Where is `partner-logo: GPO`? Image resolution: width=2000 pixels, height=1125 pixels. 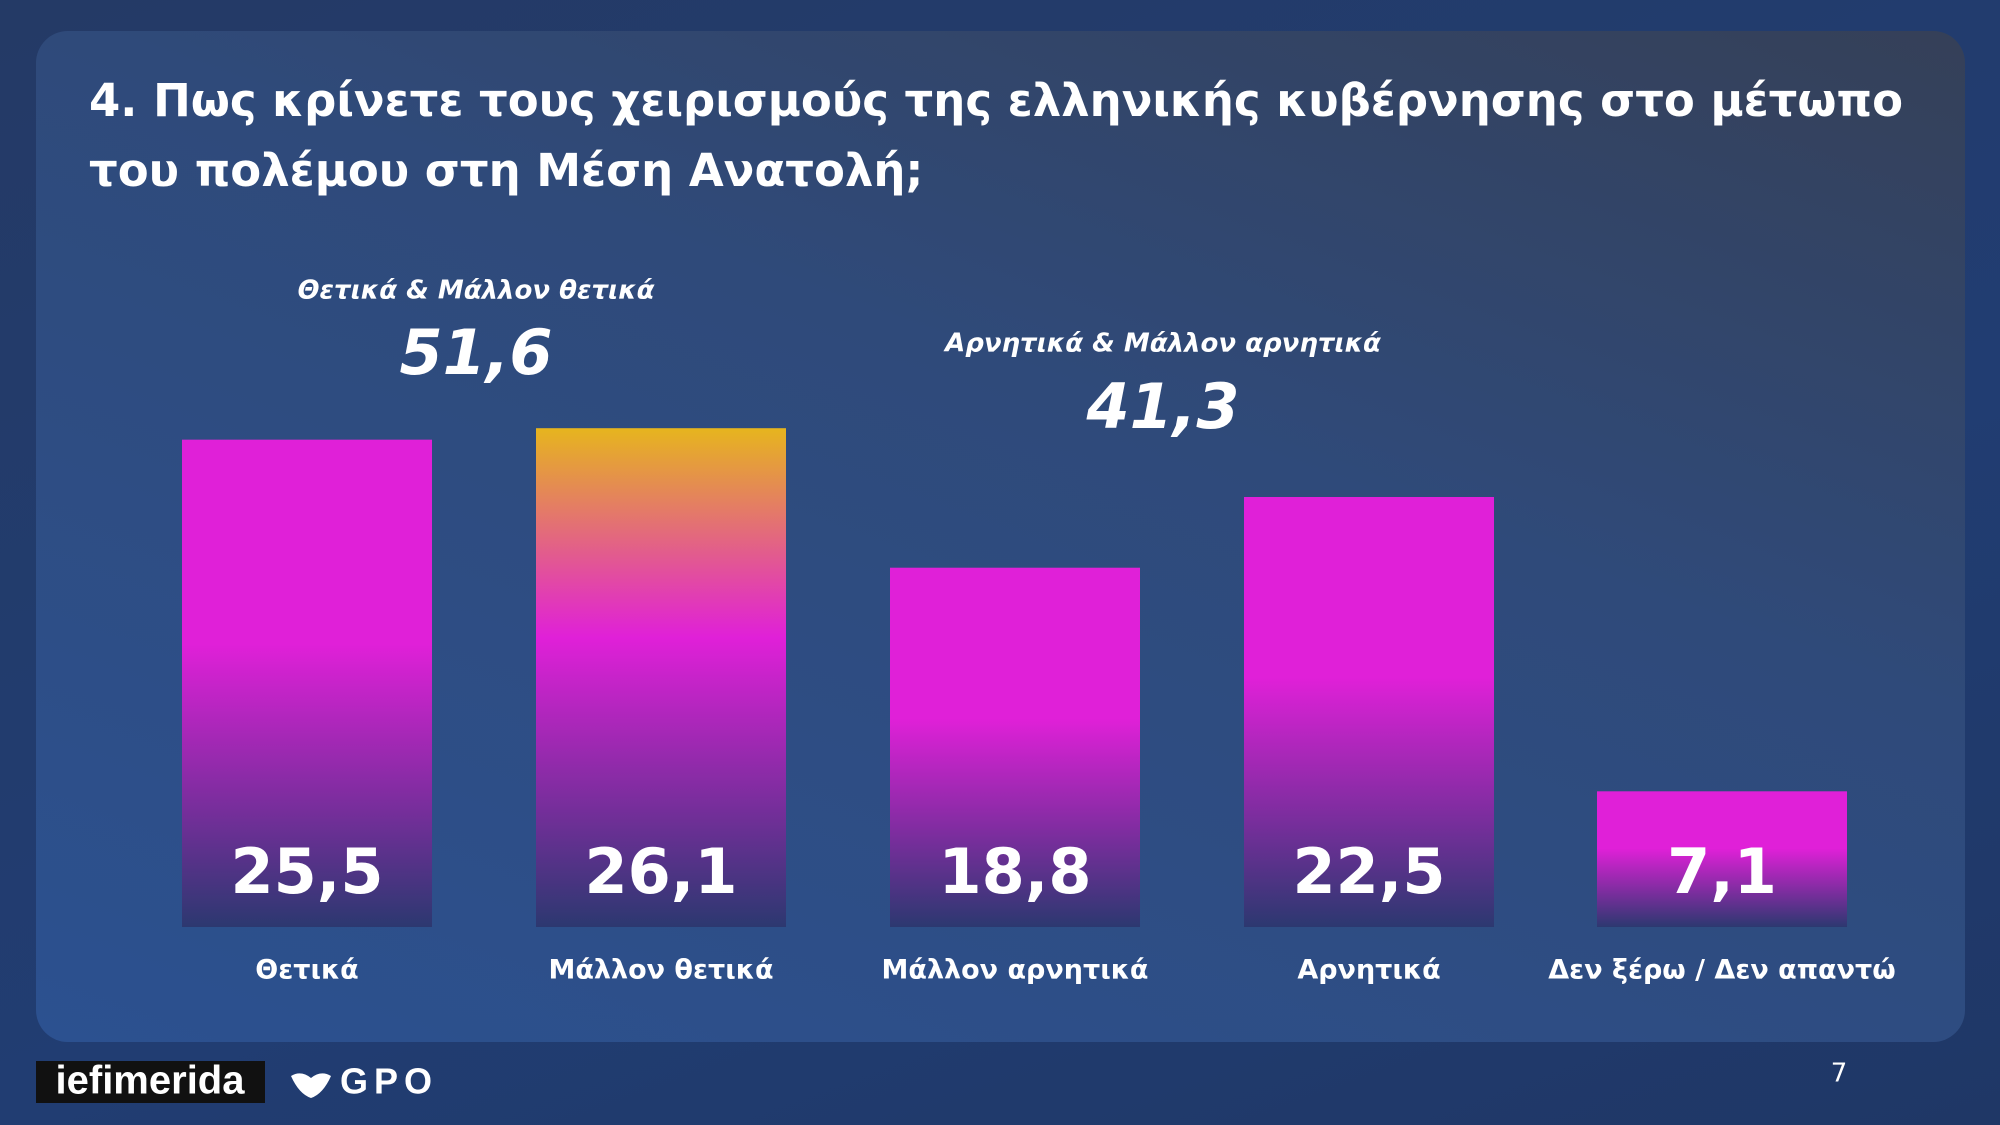 partner-logo: GPO is located at coordinates (389, 1081).